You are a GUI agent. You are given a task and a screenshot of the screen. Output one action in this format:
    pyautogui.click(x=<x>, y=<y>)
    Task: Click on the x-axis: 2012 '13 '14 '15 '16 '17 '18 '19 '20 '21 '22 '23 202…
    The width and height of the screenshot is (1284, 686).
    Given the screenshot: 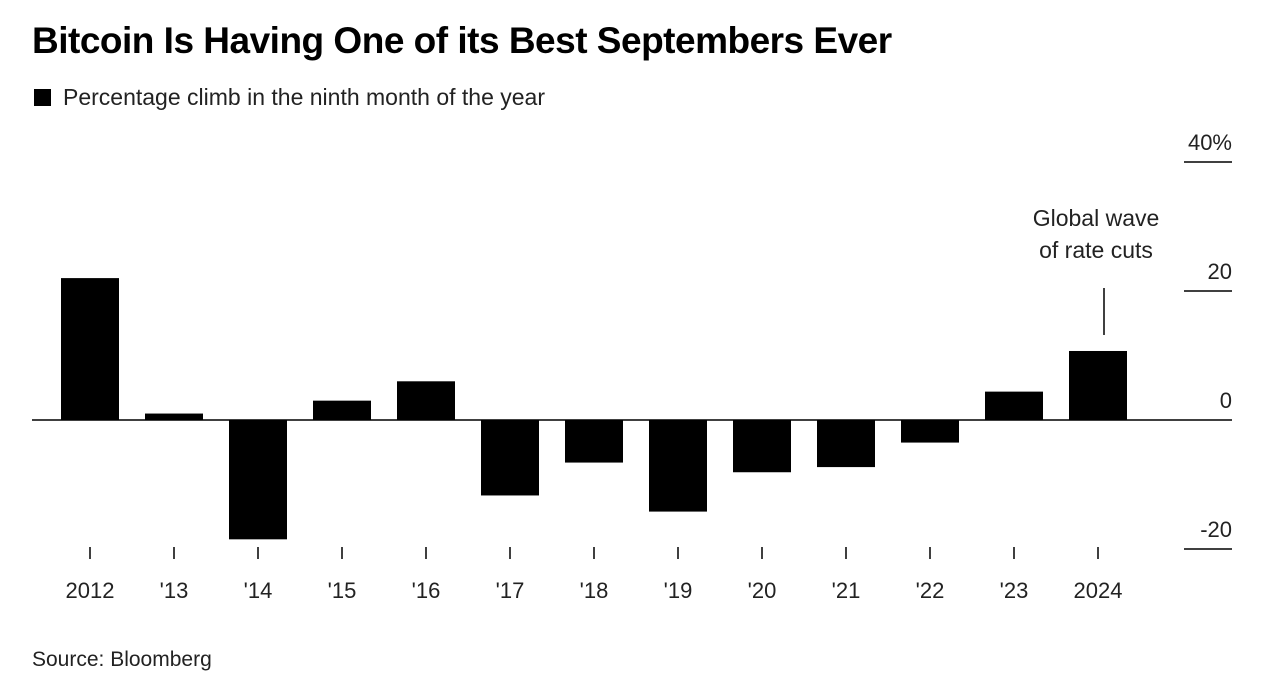 What is the action you would take?
    pyautogui.click(x=594, y=575)
    